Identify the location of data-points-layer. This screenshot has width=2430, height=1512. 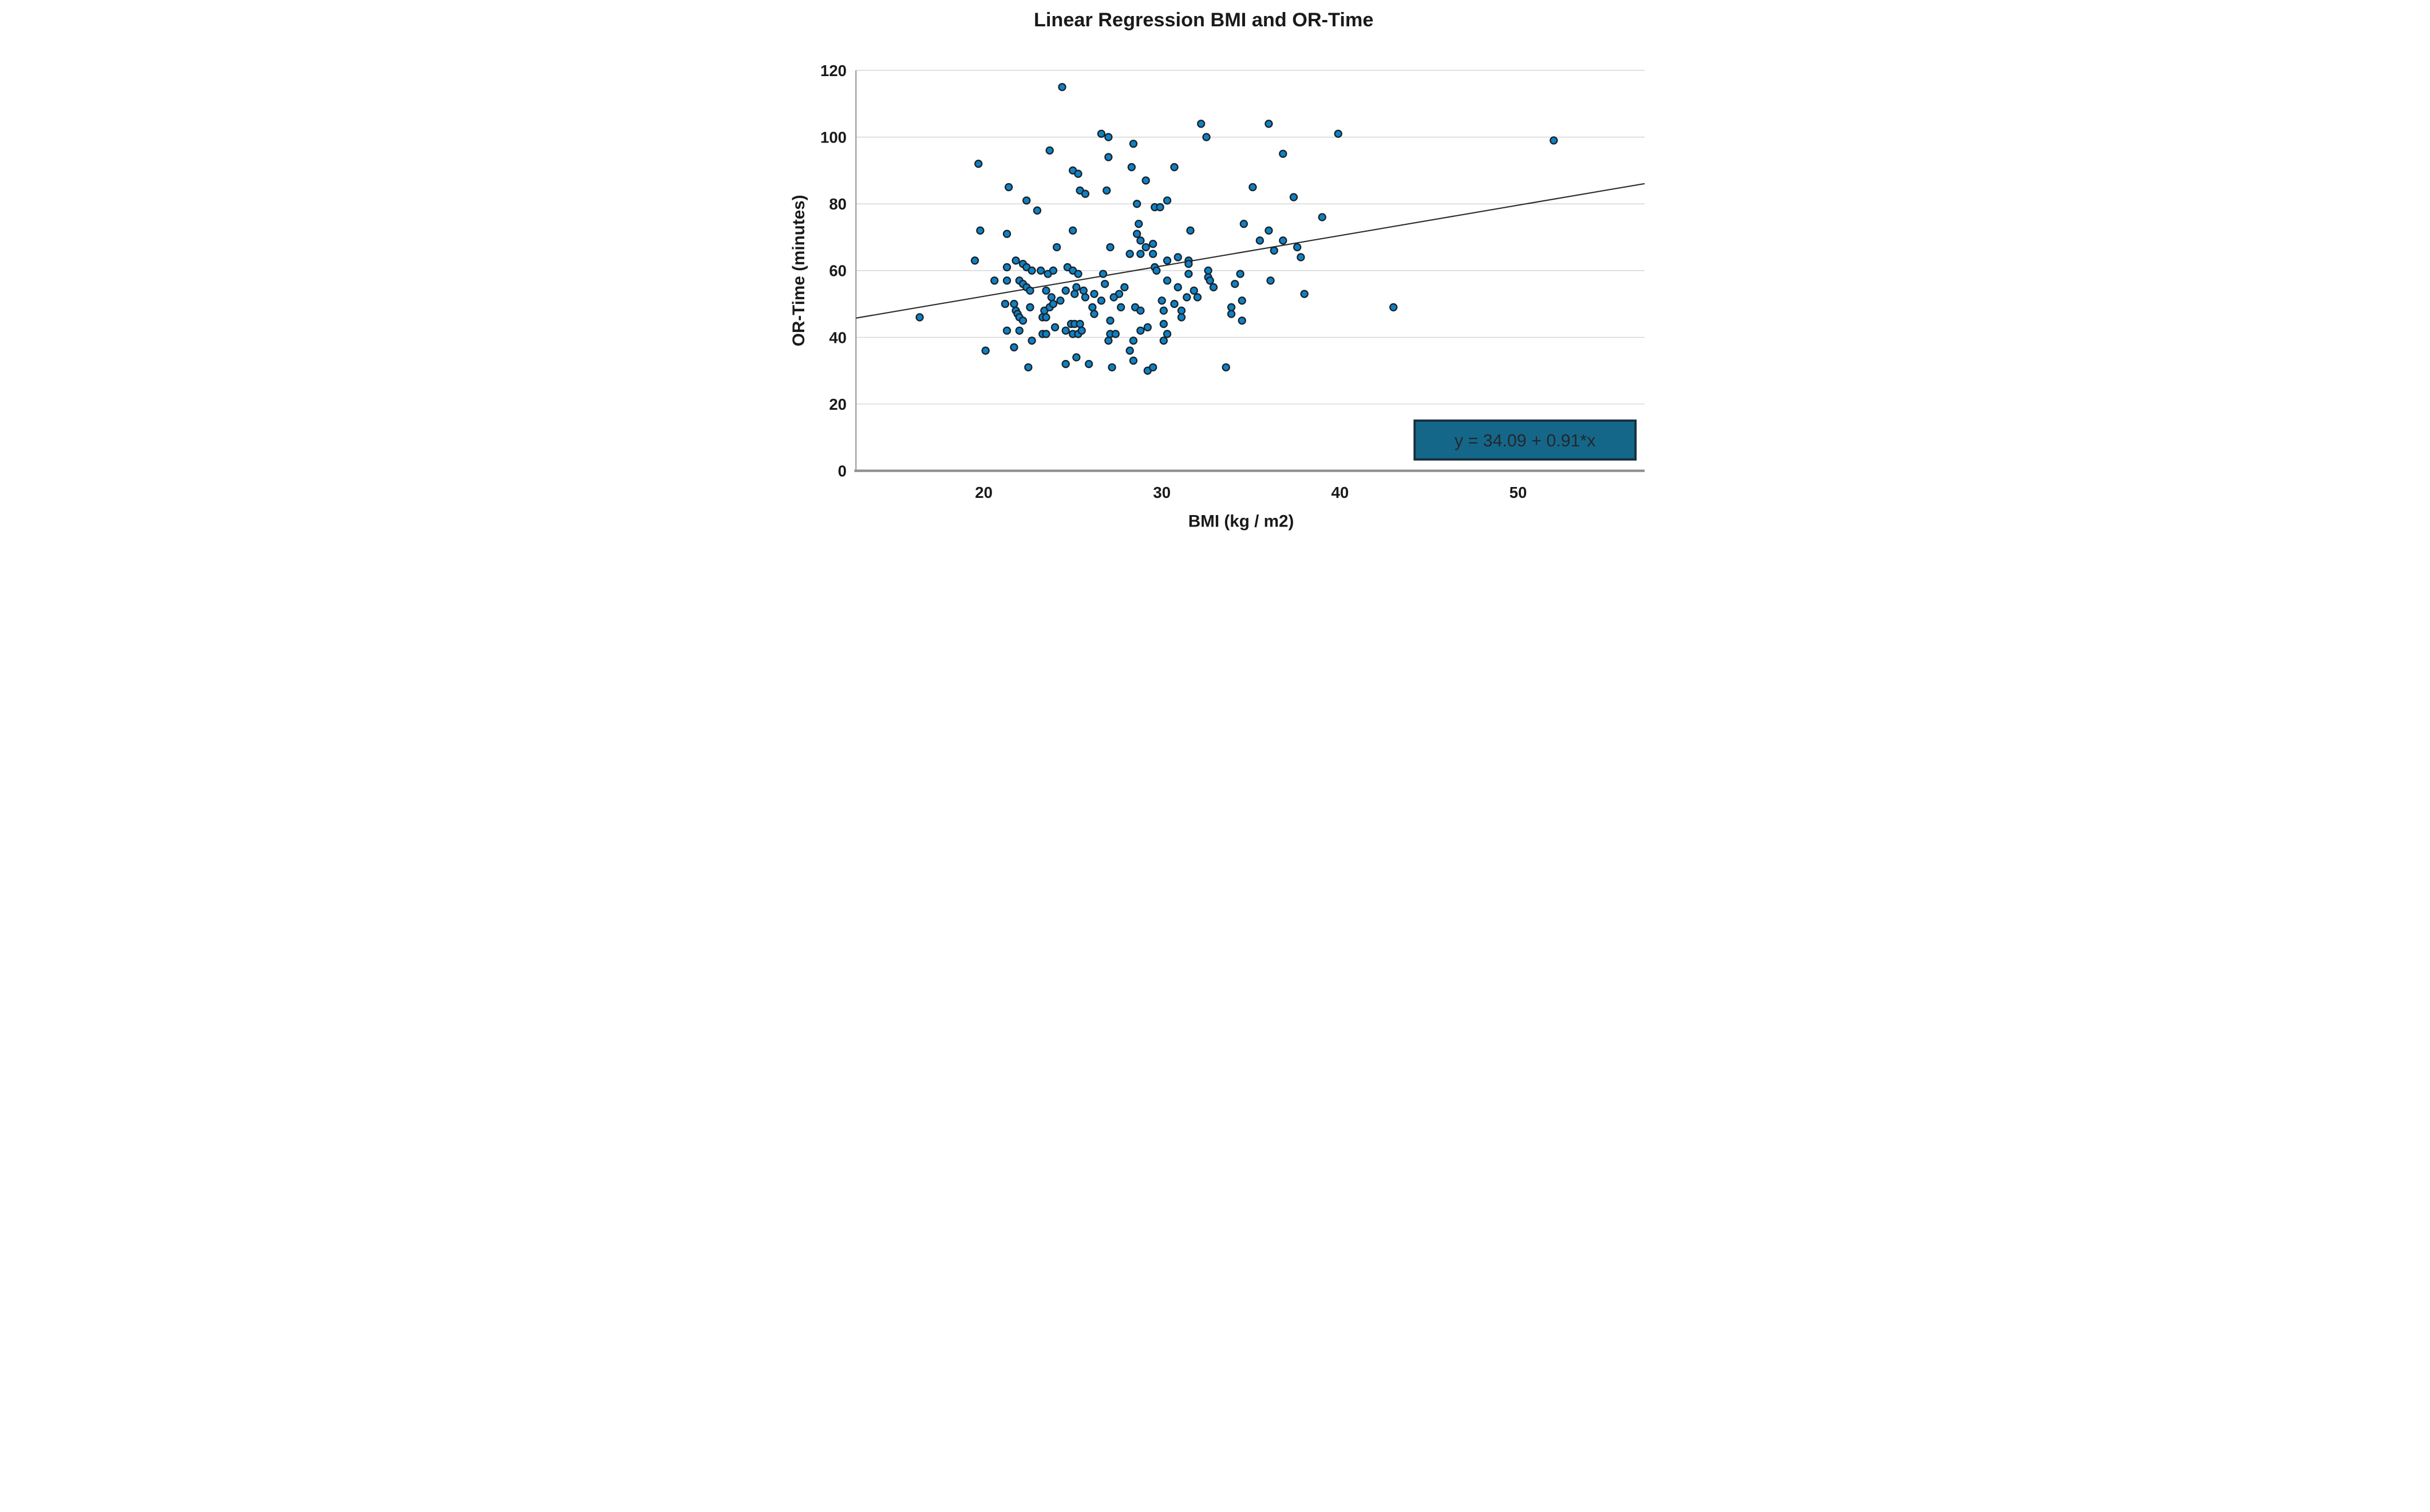
(1236, 228).